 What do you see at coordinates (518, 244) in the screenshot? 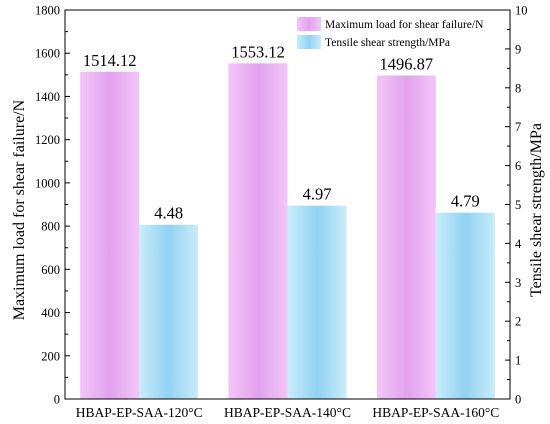
I see `y-tick-label-right: 4` at bounding box center [518, 244].